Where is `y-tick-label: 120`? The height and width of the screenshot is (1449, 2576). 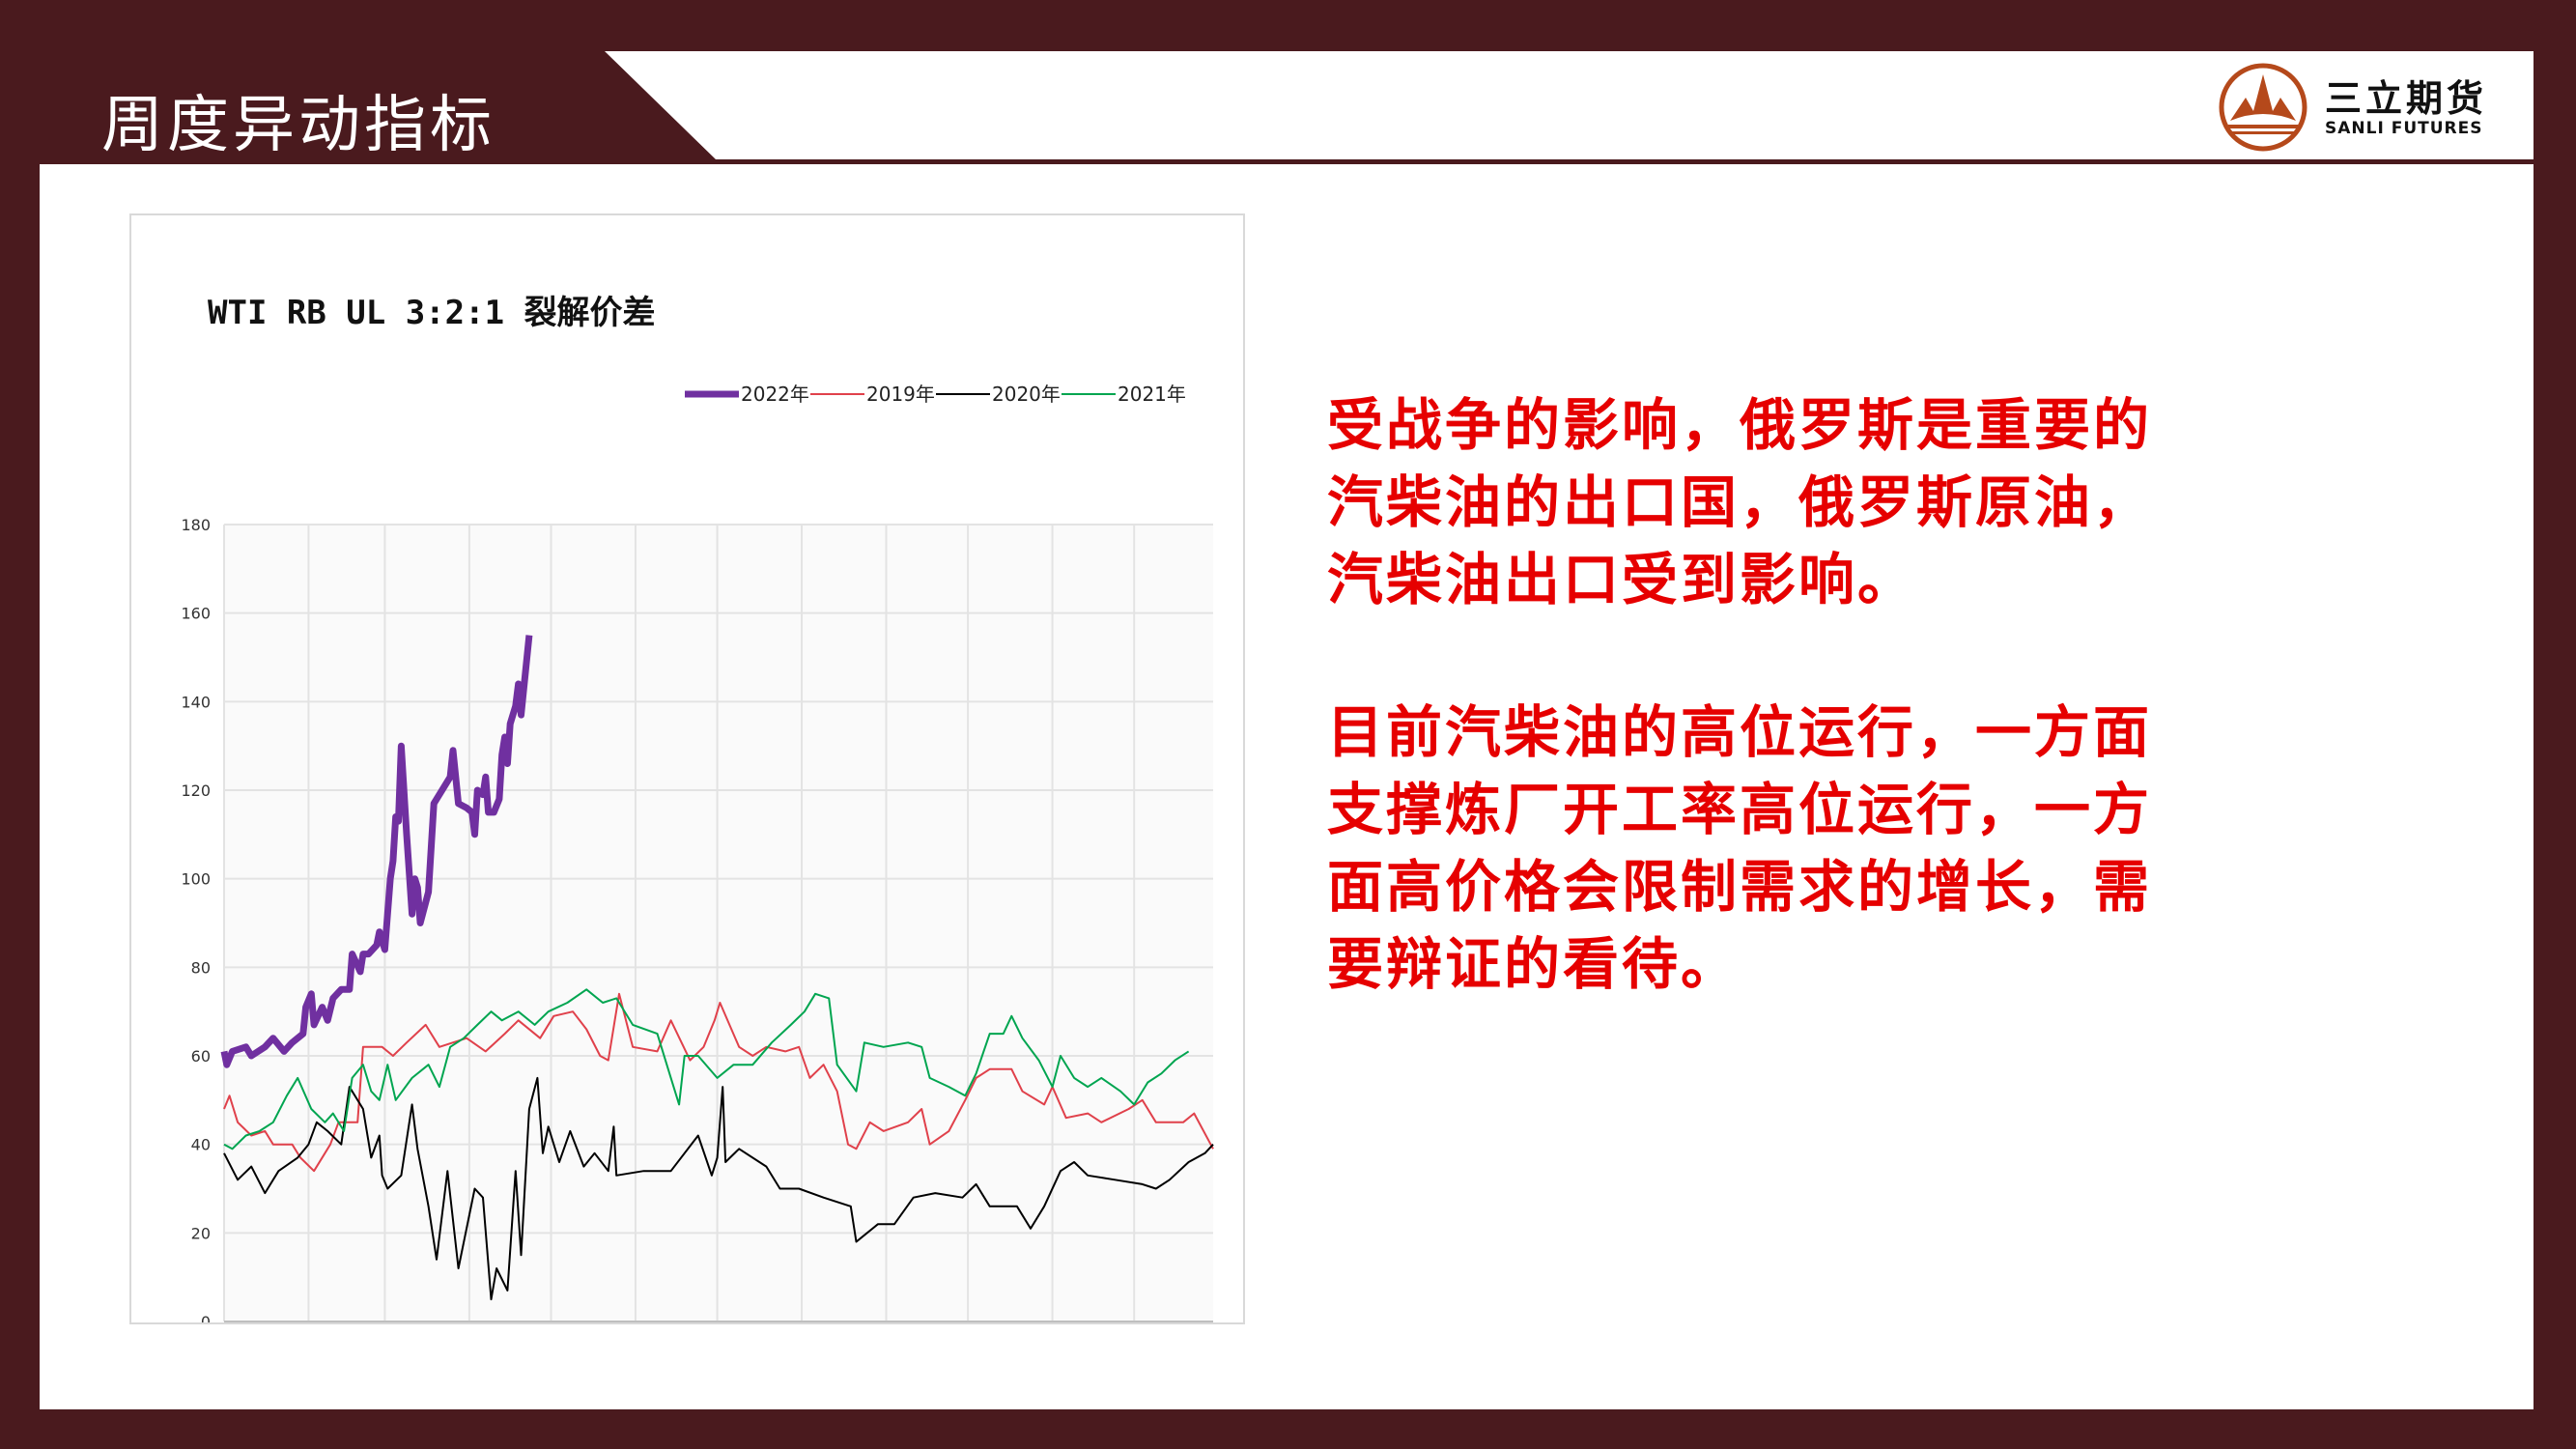 y-tick-label: 120 is located at coordinates (196, 790).